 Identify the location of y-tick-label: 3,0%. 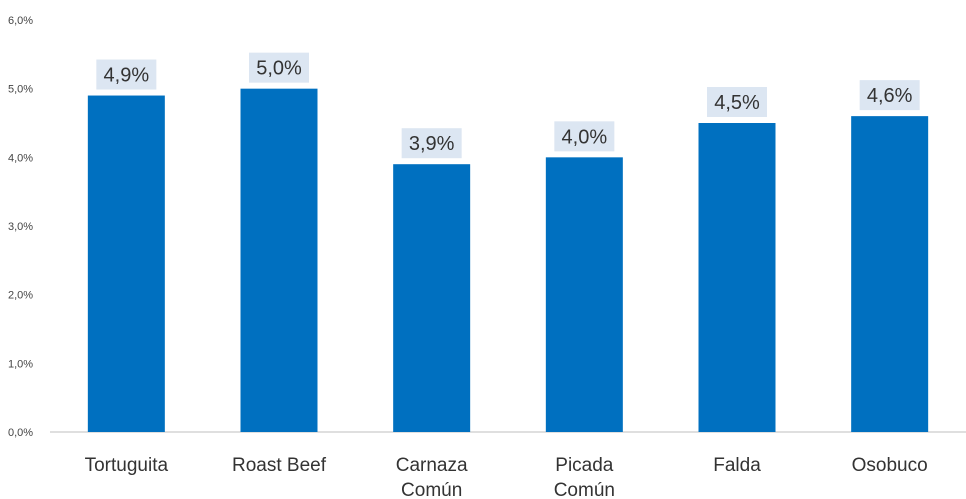
(20, 227).